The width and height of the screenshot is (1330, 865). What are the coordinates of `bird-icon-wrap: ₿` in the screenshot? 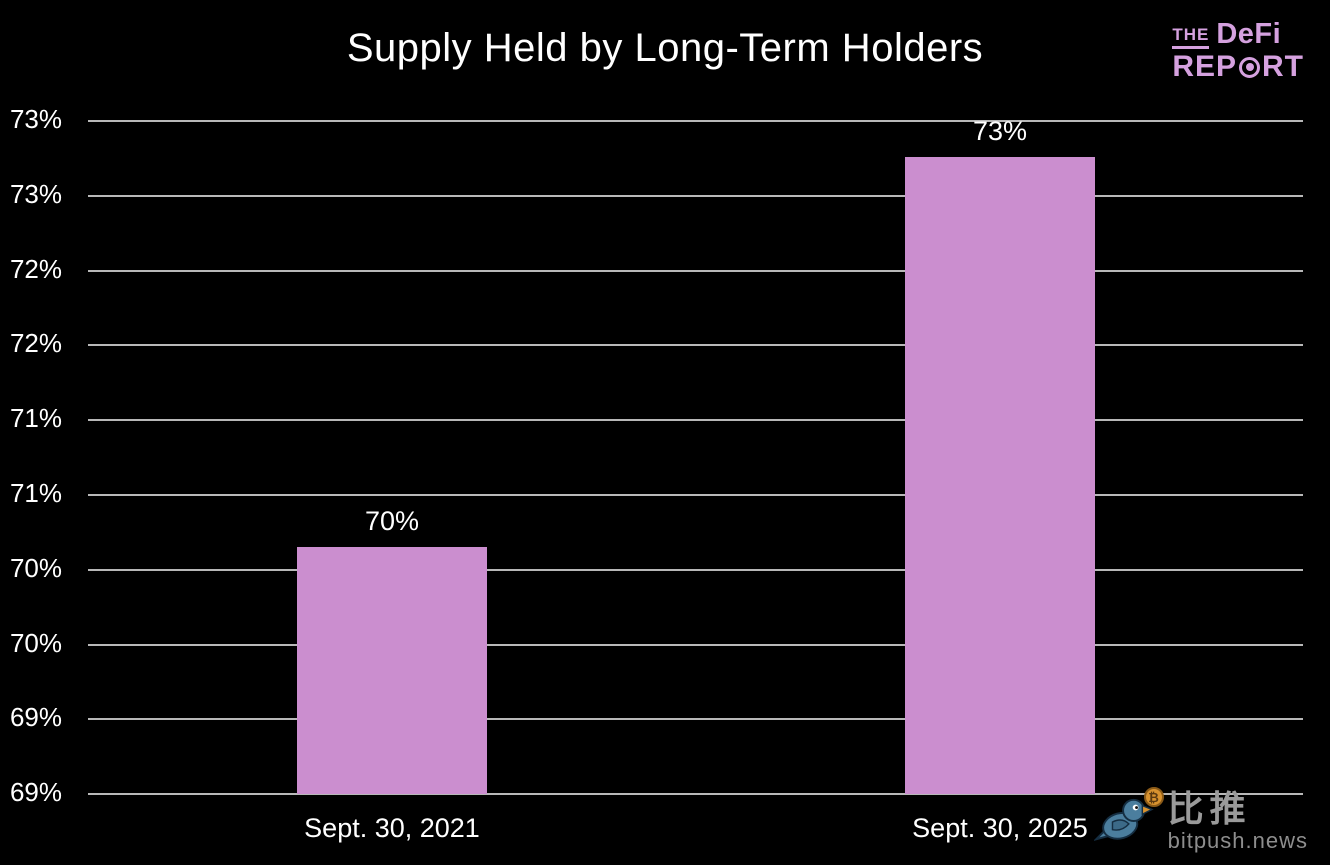 It's located at (1128, 817).